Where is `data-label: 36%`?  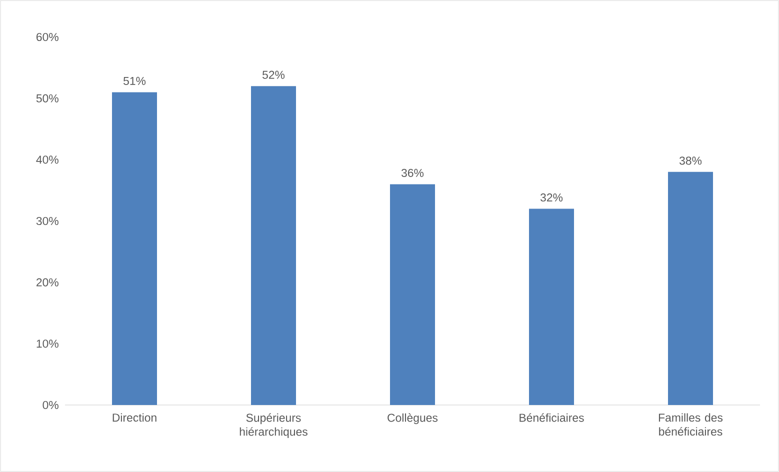 data-label: 36% is located at coordinates (412, 172).